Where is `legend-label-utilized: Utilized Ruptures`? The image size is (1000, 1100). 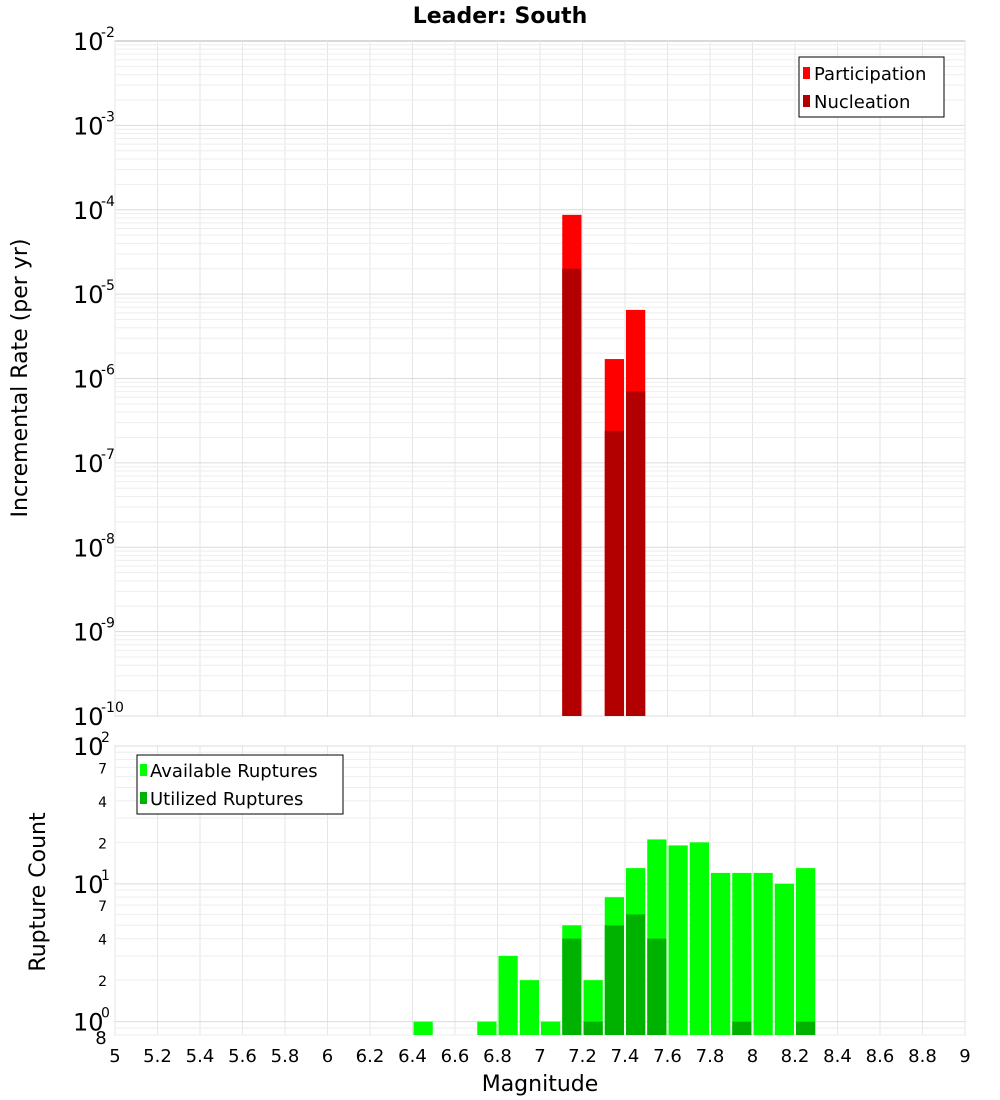
legend-label-utilized: Utilized Ruptures is located at coordinates (226, 799).